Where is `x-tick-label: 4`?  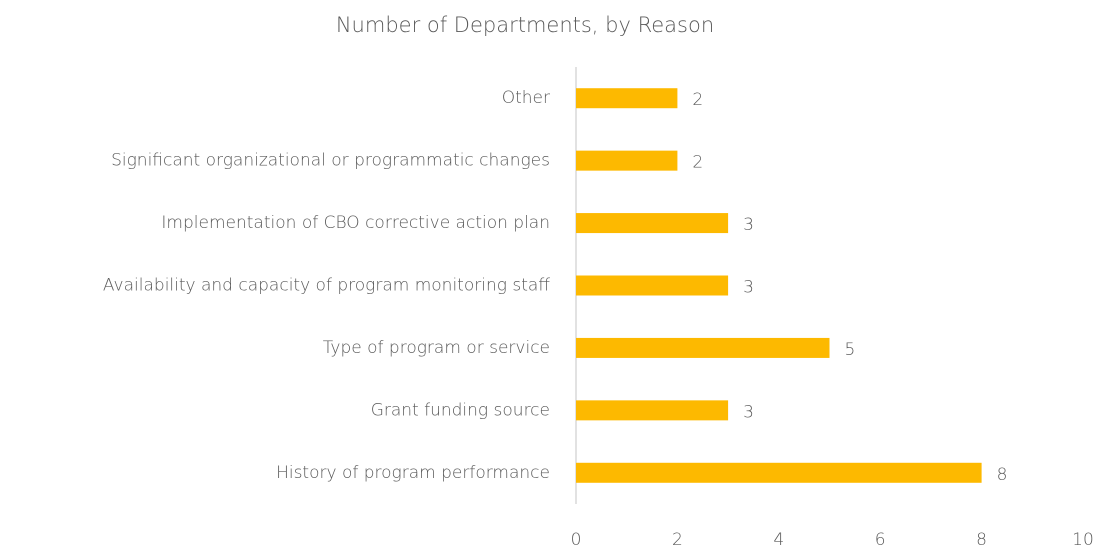 x-tick-label: 4 is located at coordinates (778, 540).